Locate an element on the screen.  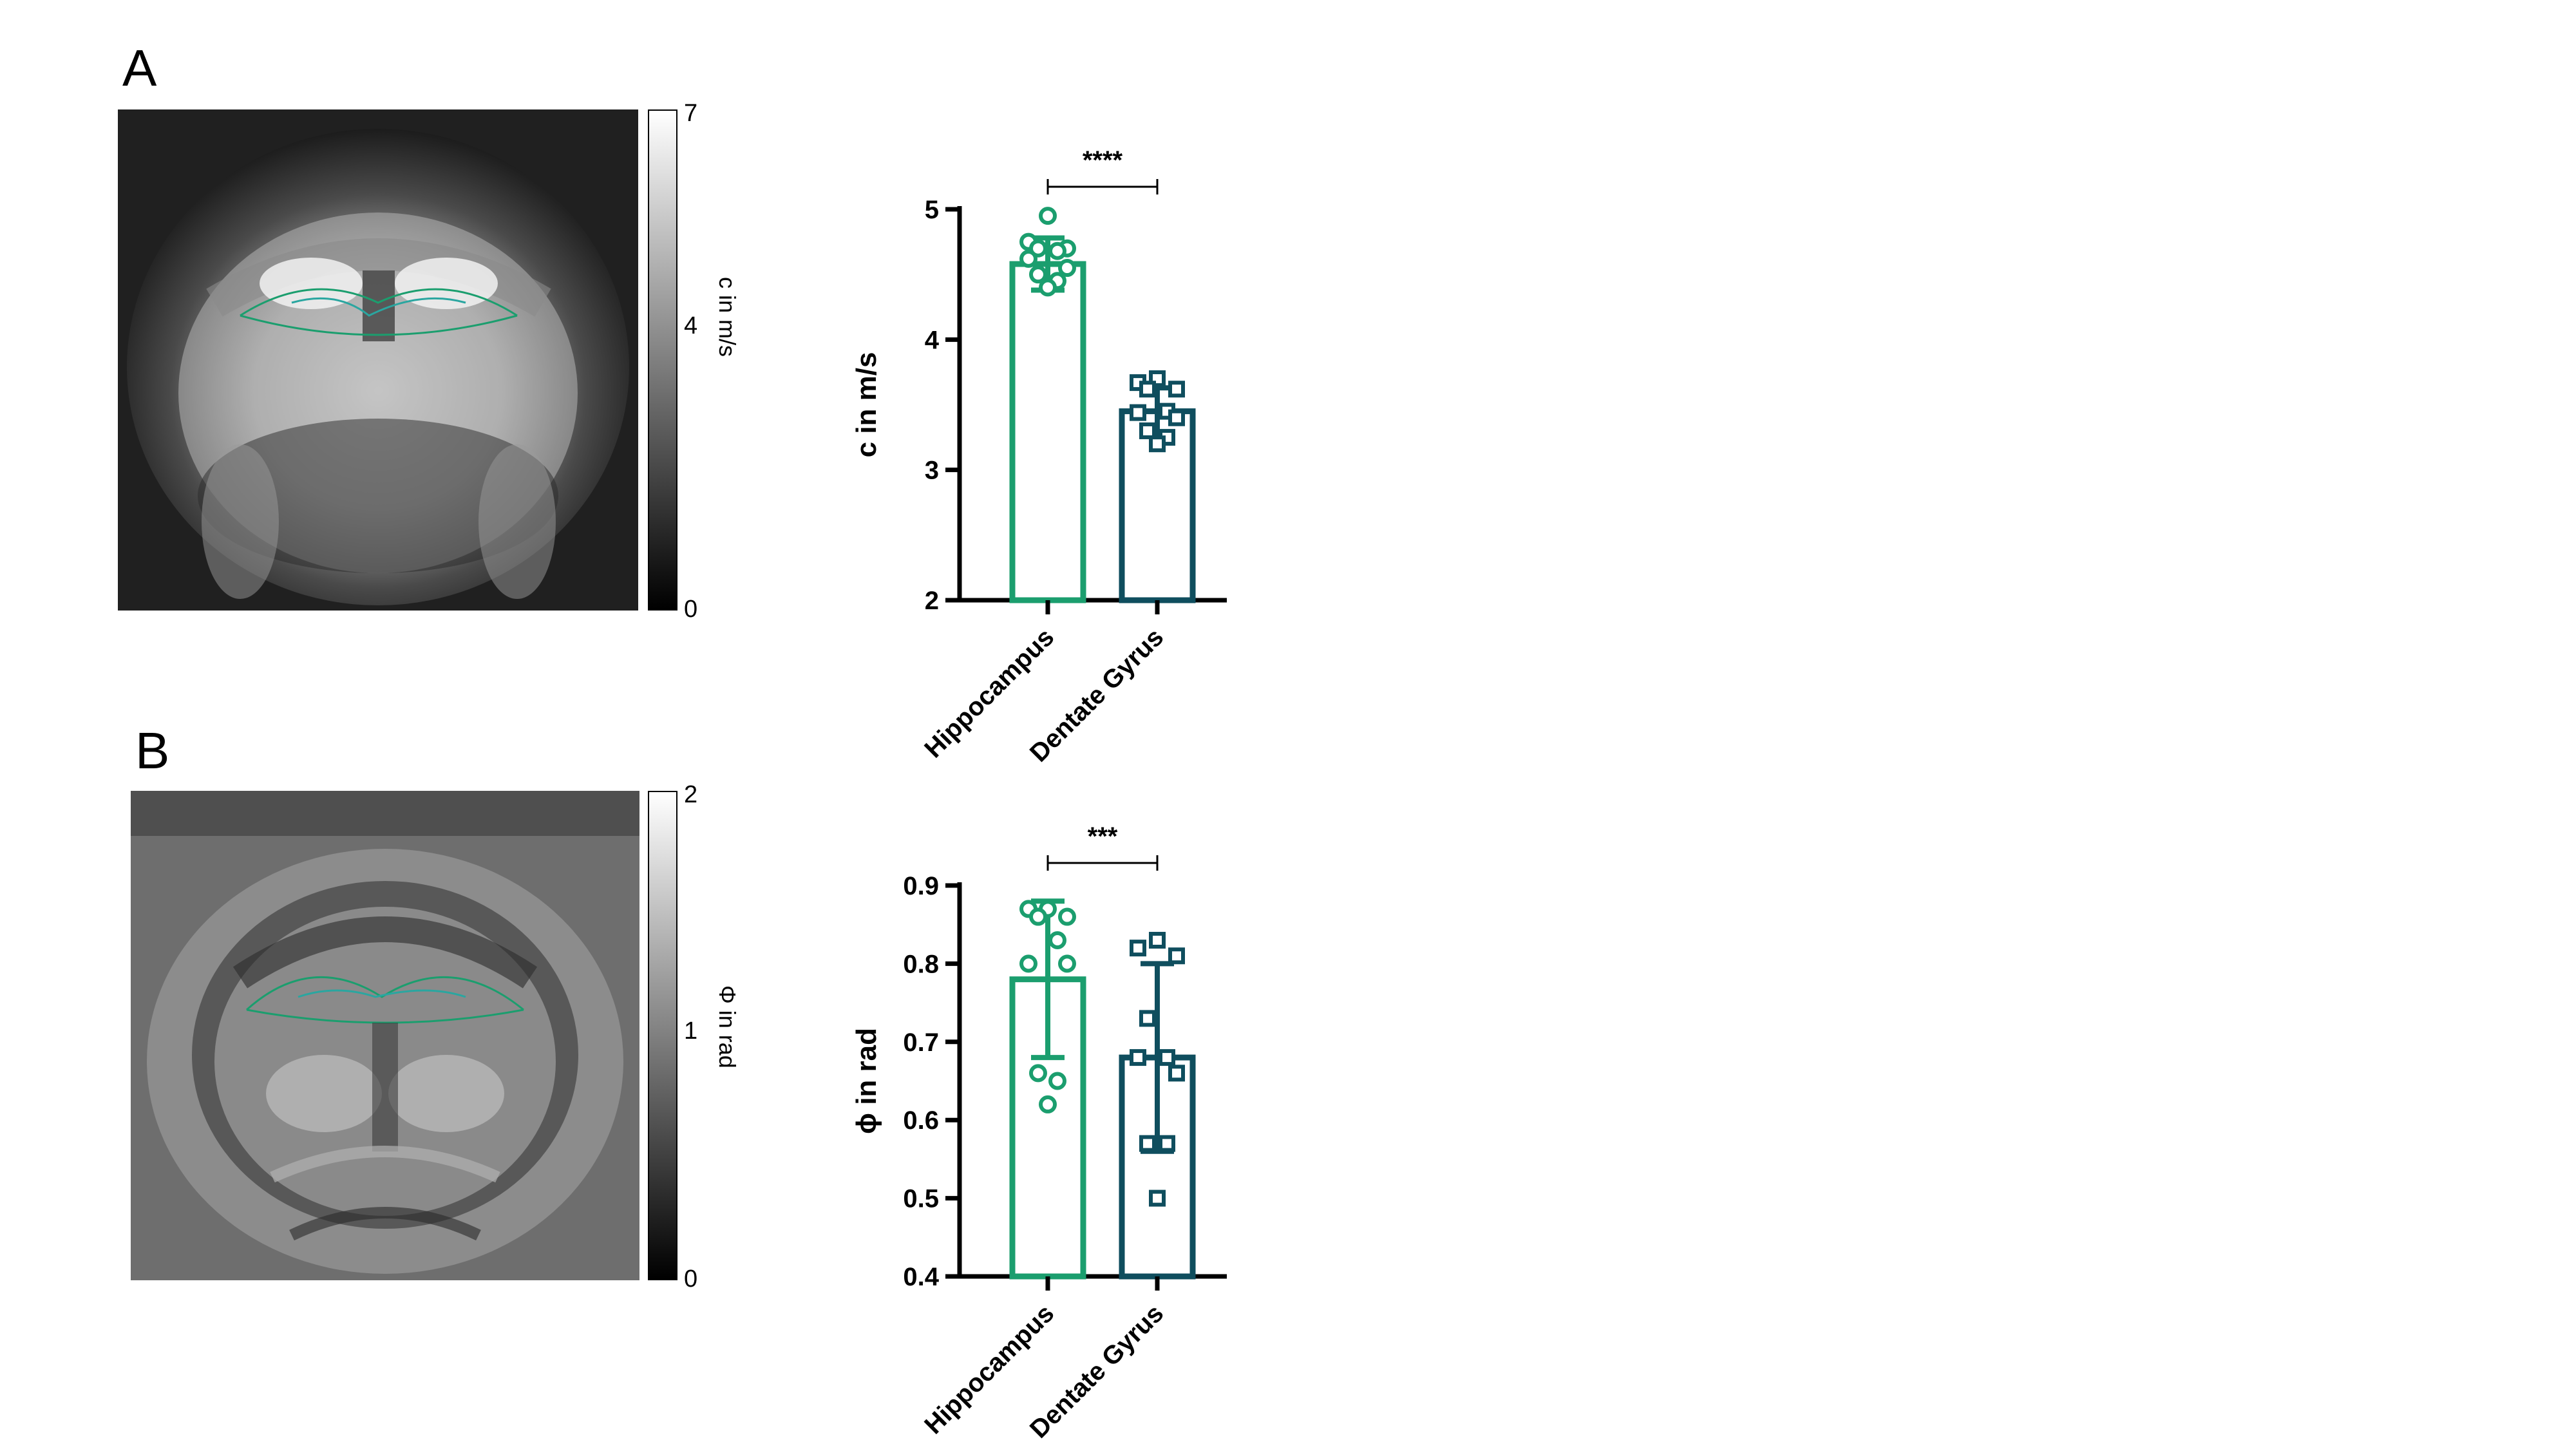
brain-mri-phase-icon is located at coordinates (385, 1035).